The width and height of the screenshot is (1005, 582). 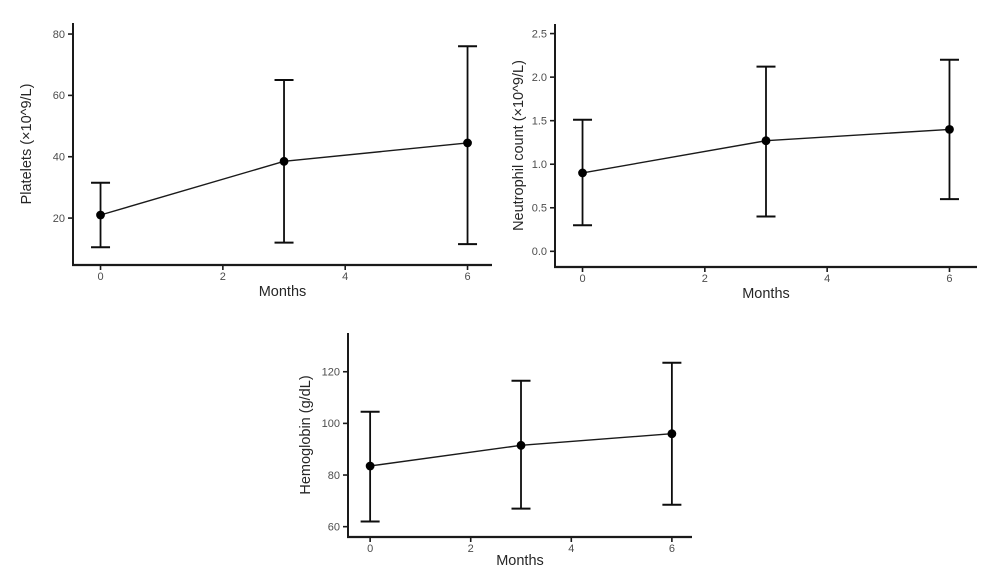 I want to click on y-axis-title: Neutrophil count (×10^9/L), so click(x=519, y=145).